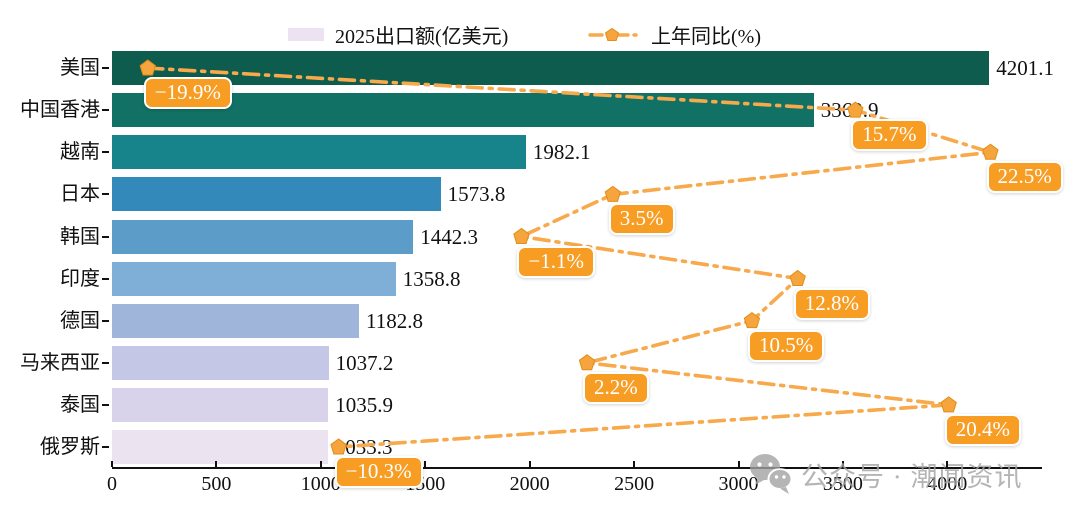  Describe the element at coordinates (476, 194) in the screenshot. I see `bar-value-label: 1573.8` at that location.